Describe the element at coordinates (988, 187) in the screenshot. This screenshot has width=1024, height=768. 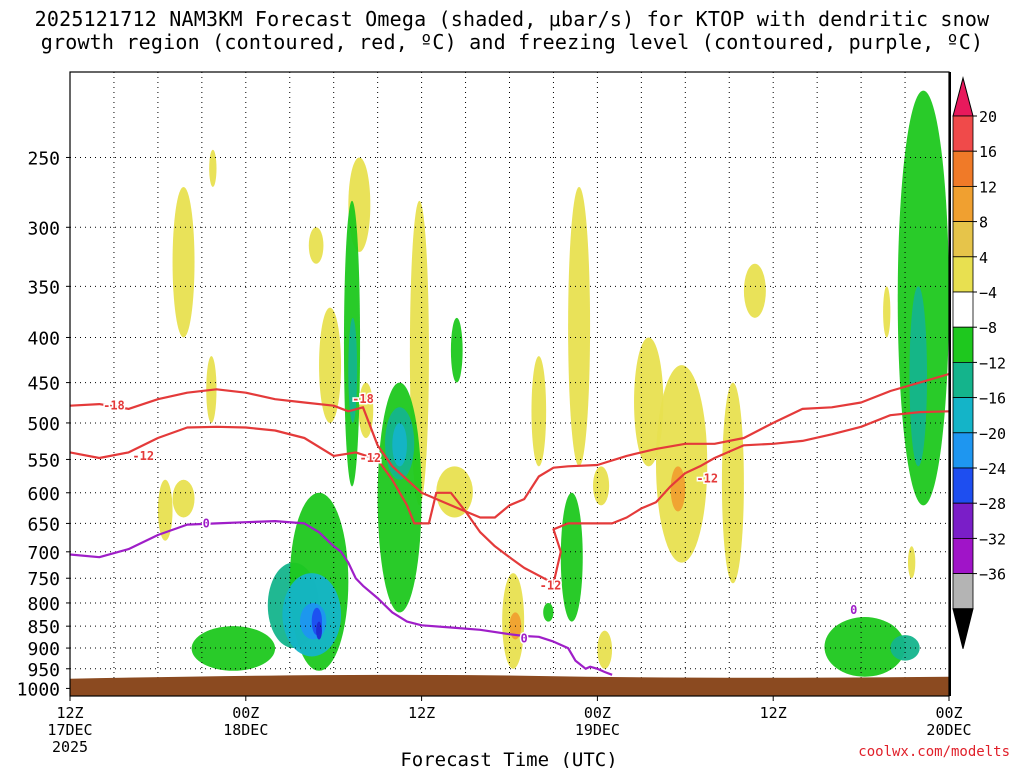
I see `colorbar-label: 12` at that location.